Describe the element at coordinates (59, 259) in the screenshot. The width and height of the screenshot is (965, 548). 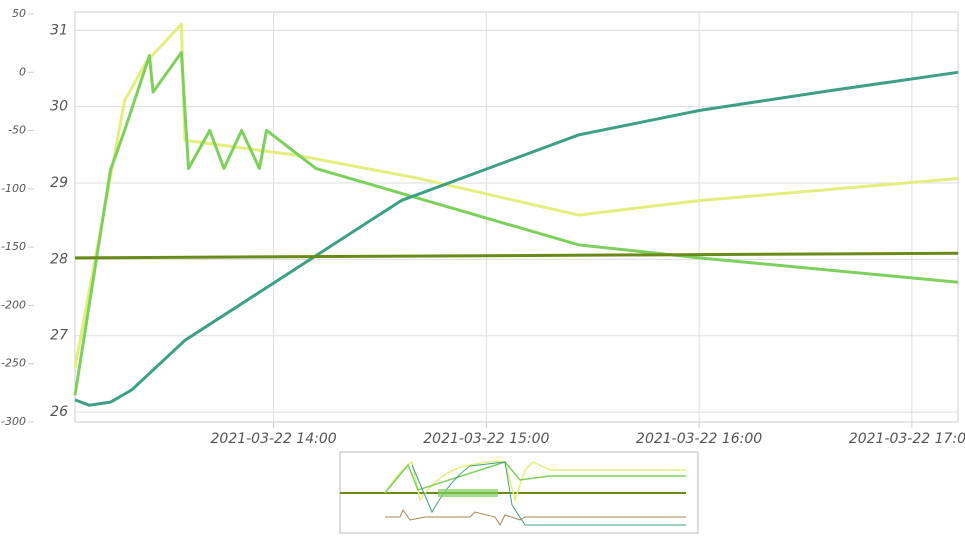
I see `y-tick-label: 28` at that location.